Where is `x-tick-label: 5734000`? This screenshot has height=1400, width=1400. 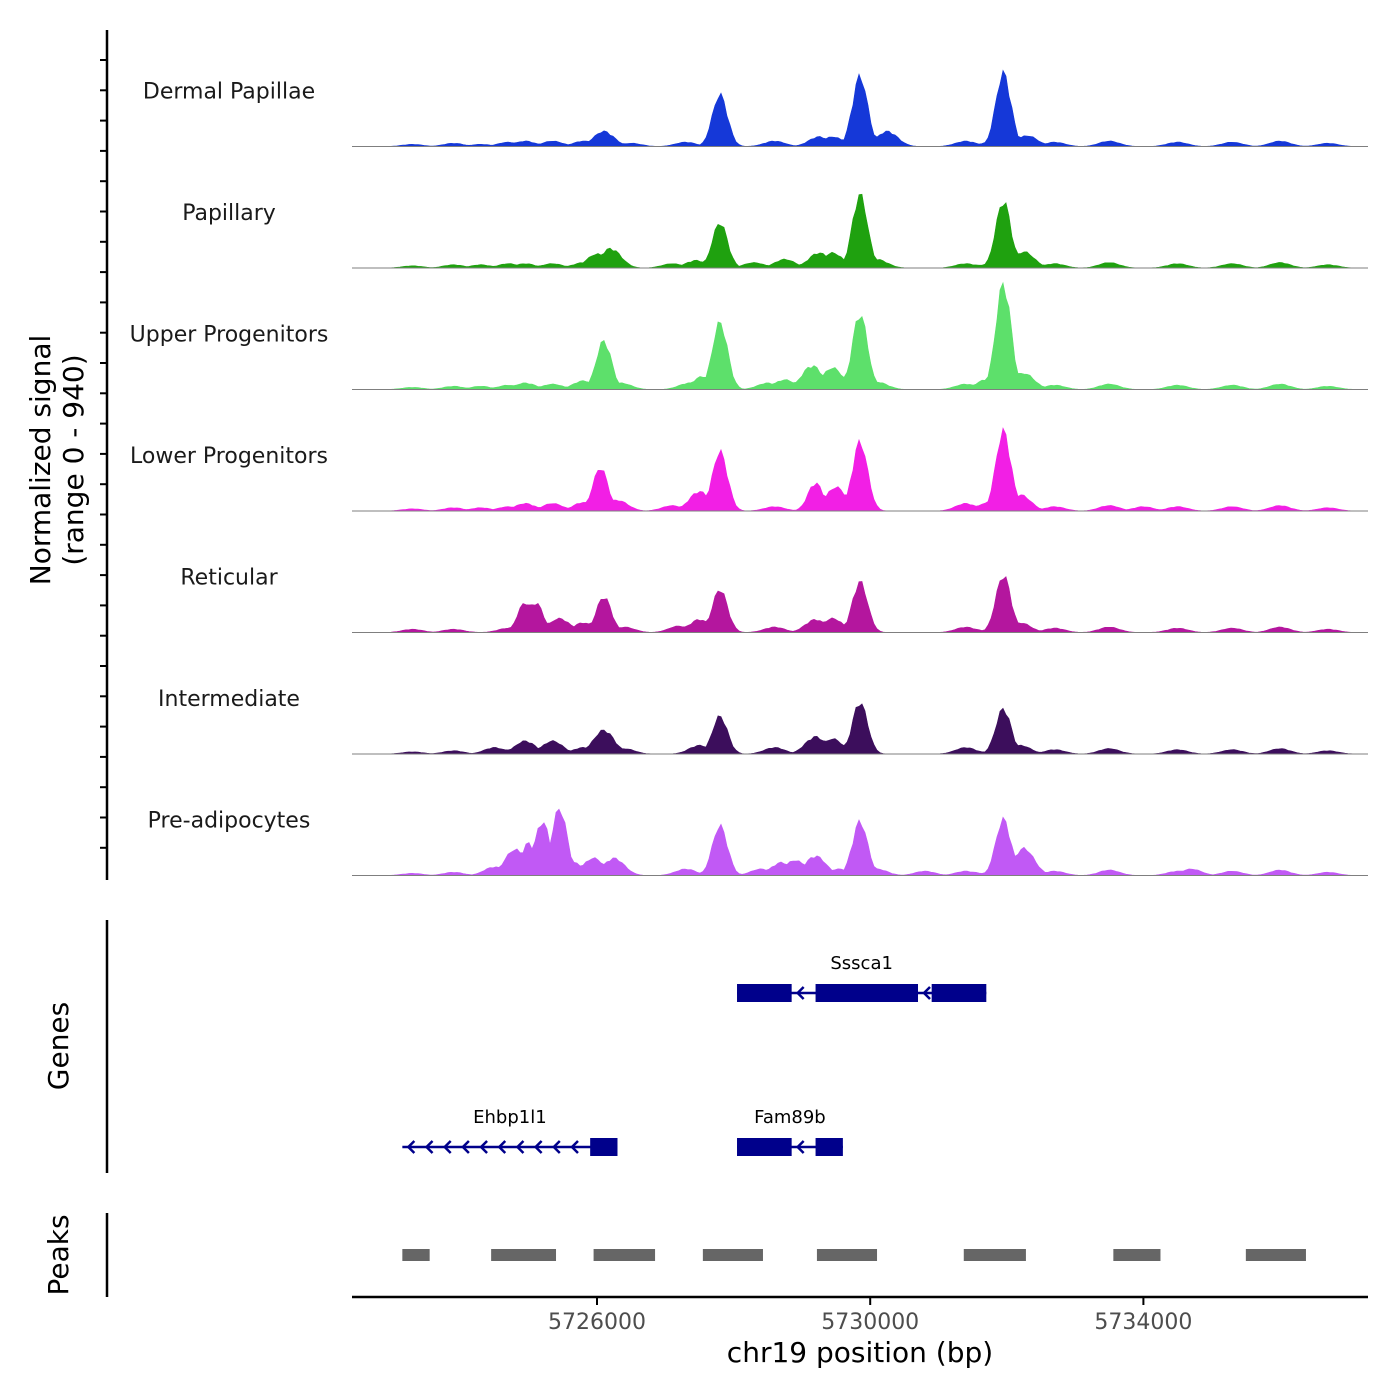 x-tick-label: 5734000 is located at coordinates (1143, 1322).